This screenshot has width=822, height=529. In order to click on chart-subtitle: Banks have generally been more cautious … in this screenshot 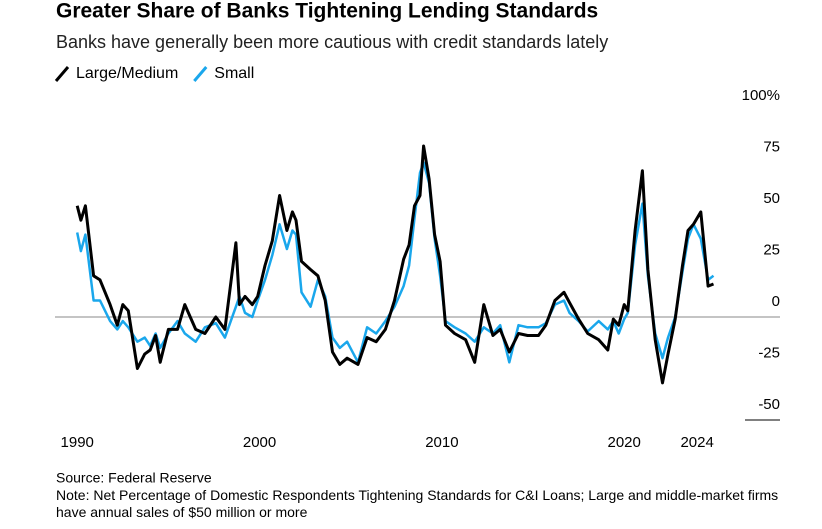, I will do `click(332, 42)`.